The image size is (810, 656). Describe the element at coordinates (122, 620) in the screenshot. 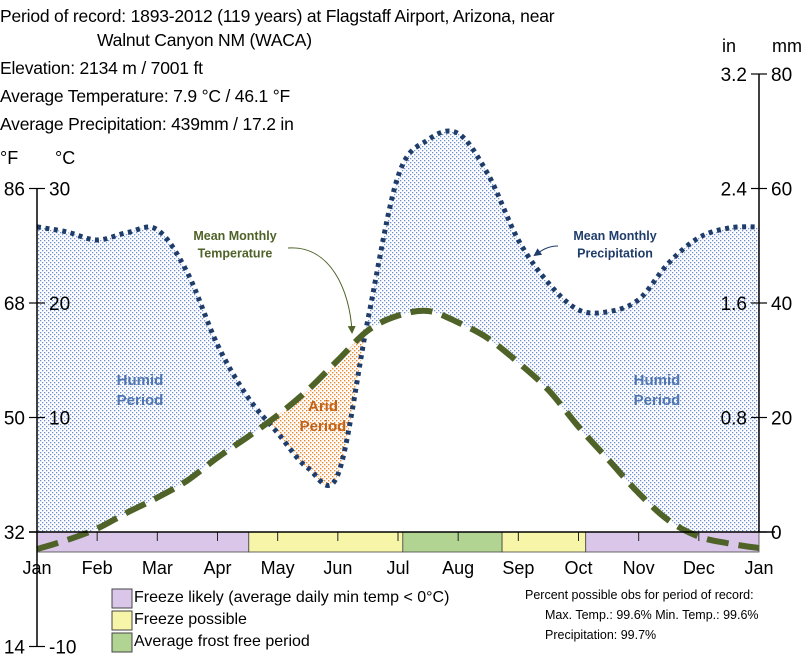

I see `legend-swatch-possible` at that location.